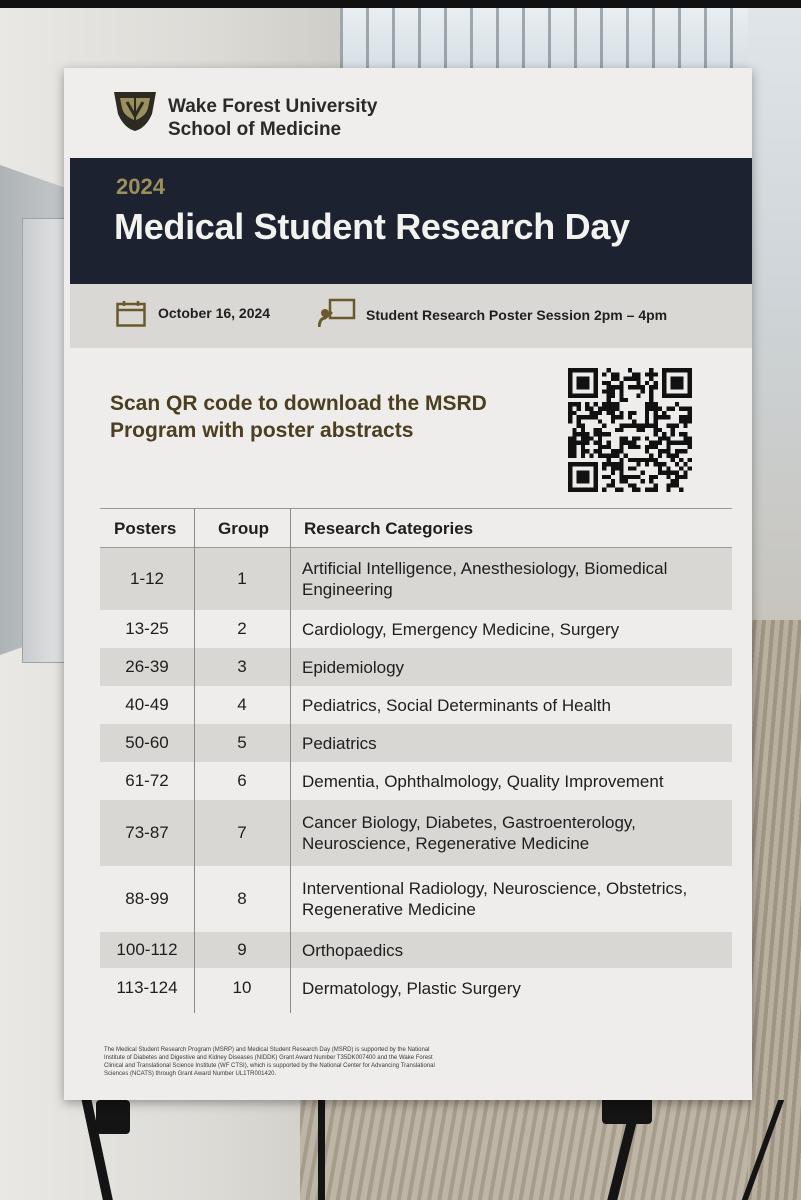  What do you see at coordinates (339, 743) in the screenshot?
I see `cell-research-categories: Pediatrics` at bounding box center [339, 743].